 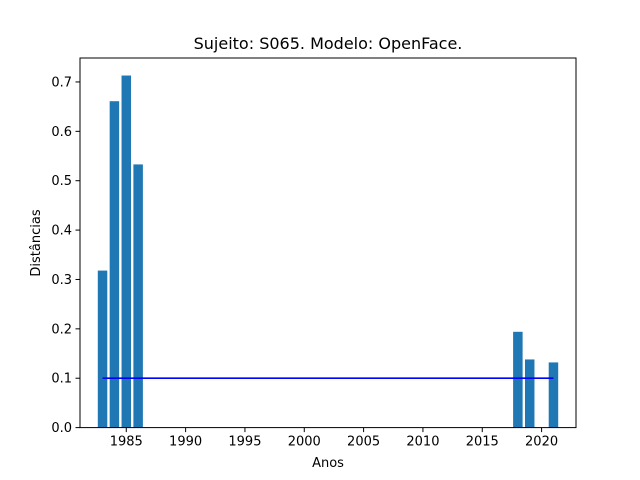 I want to click on y-tick-label: 0.4, so click(x=61, y=231).